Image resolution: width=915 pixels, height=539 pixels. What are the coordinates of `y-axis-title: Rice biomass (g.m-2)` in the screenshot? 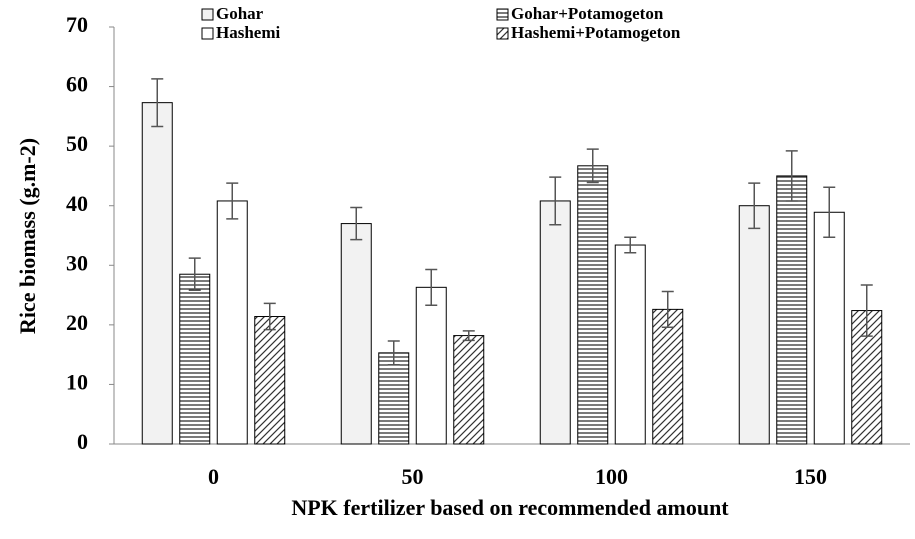 It's located at (27, 236).